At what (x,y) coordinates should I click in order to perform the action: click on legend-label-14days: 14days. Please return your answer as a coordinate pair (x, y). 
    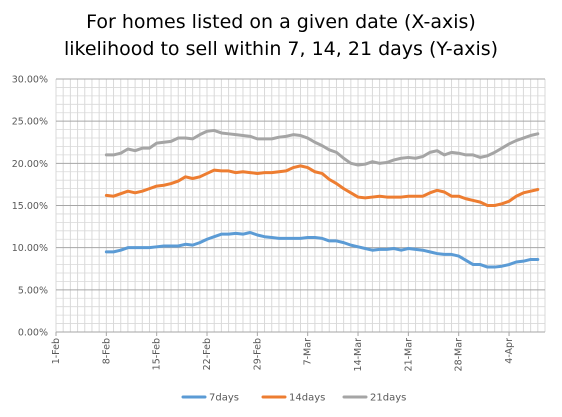
    Looking at the image, I should click on (307, 398).